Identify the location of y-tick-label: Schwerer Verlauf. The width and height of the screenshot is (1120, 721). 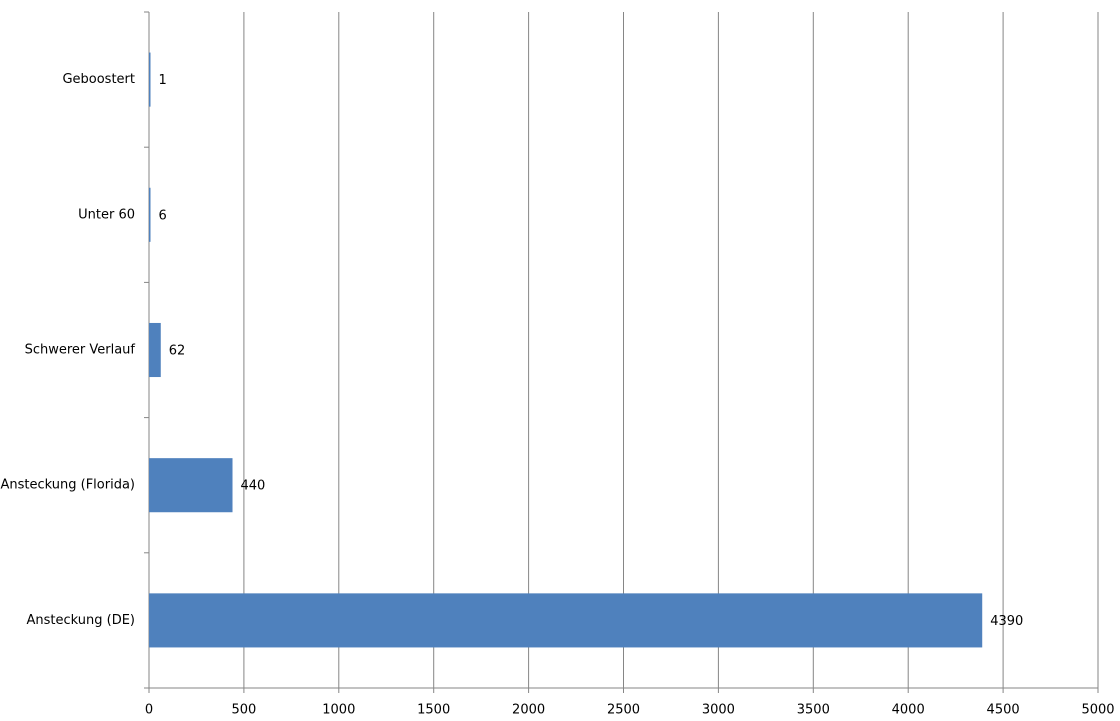
(80, 350).